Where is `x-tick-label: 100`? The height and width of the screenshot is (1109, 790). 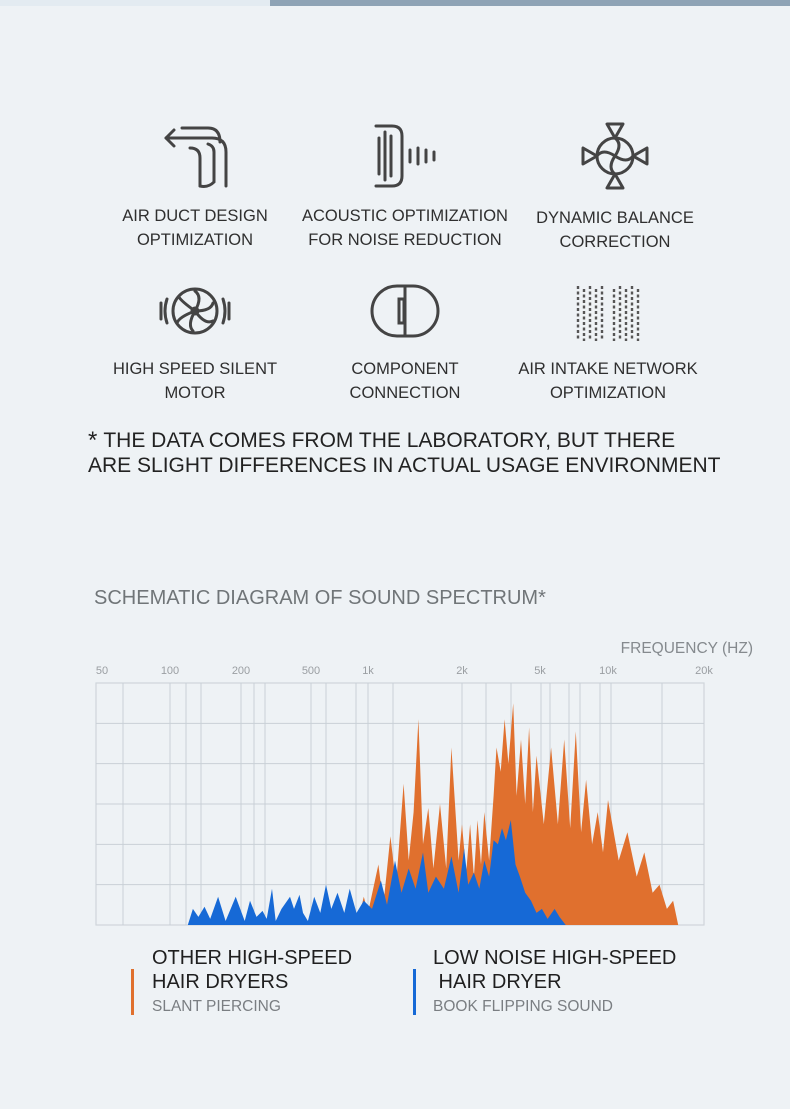 x-tick-label: 100 is located at coordinates (170, 671).